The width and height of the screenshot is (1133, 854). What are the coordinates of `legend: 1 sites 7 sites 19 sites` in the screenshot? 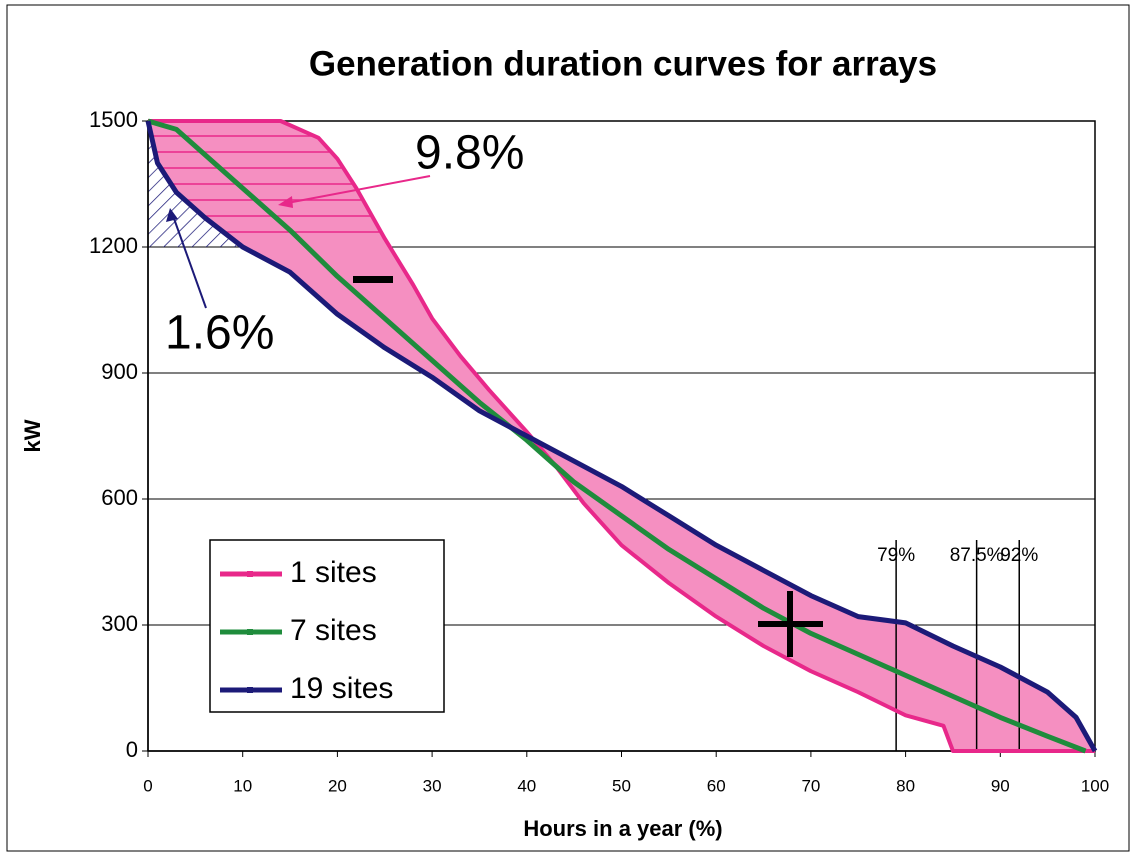 It's located at (327, 626).